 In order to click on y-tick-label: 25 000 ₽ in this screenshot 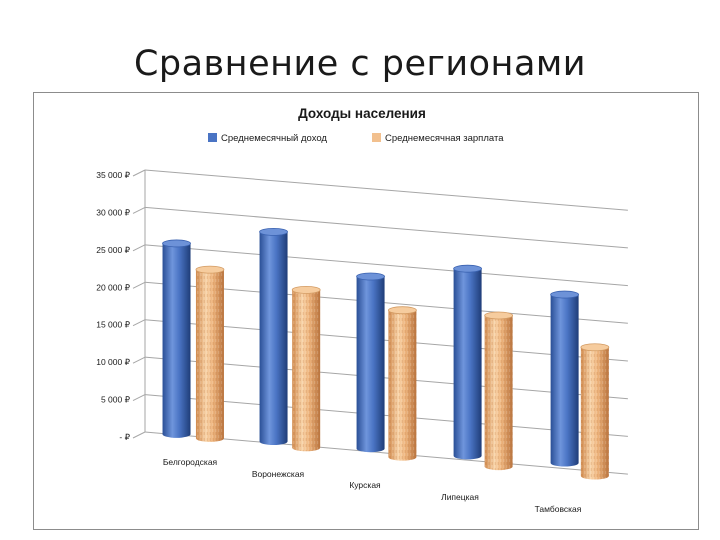, I will do `click(113, 250)`.